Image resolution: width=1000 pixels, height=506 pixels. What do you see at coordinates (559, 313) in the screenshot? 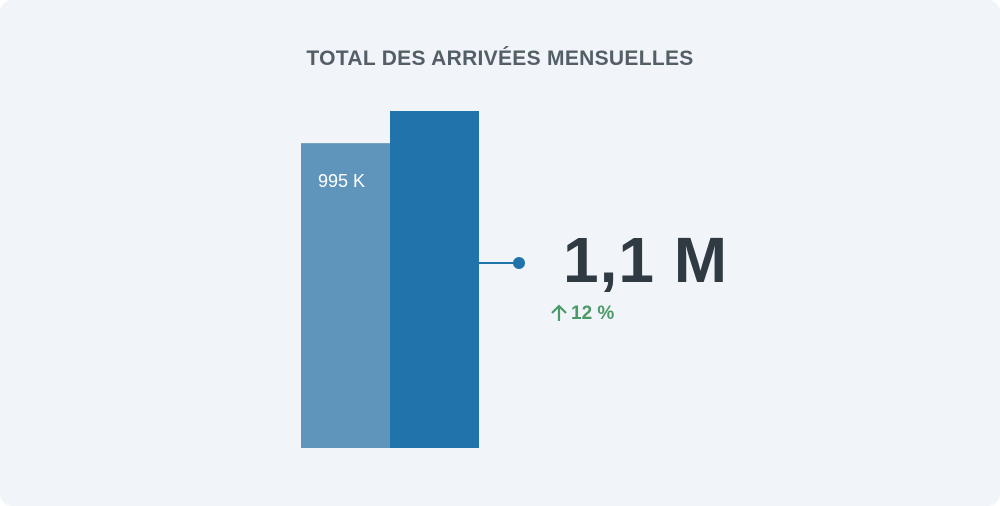
I see `arrow-up-icon` at bounding box center [559, 313].